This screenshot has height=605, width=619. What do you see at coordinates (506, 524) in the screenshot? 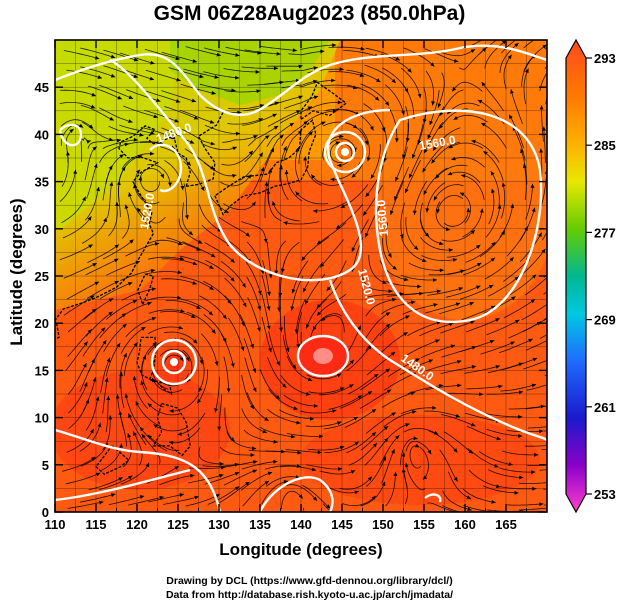
I see `x-tick-label: 165` at bounding box center [506, 524].